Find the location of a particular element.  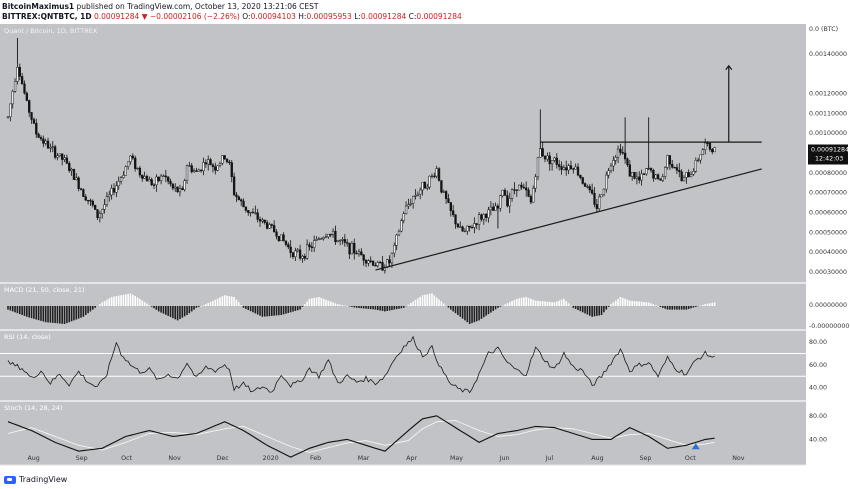

stoch-k-line is located at coordinates (361, 436).